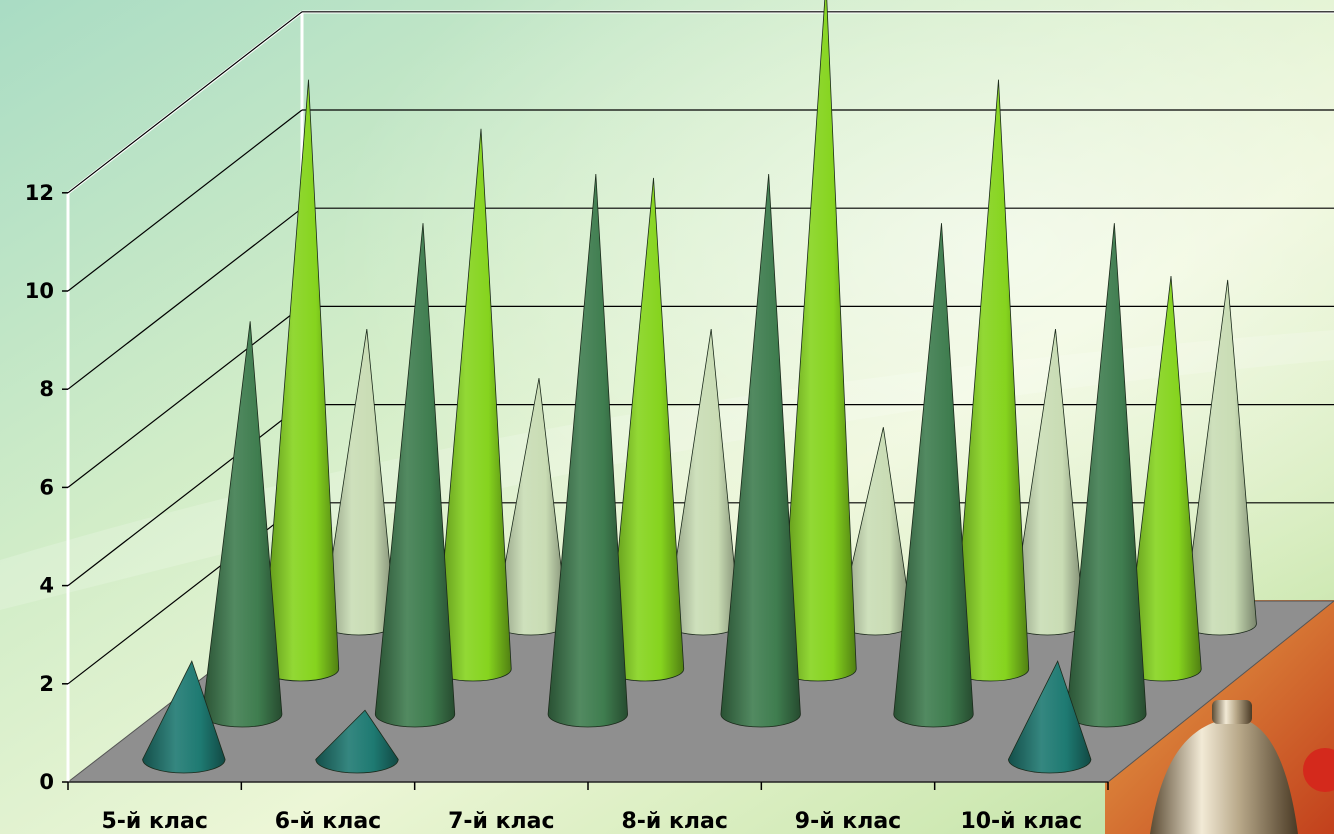 This screenshot has width=1334, height=834. I want to click on x-tick-label: 6-й клас, so click(328, 821).